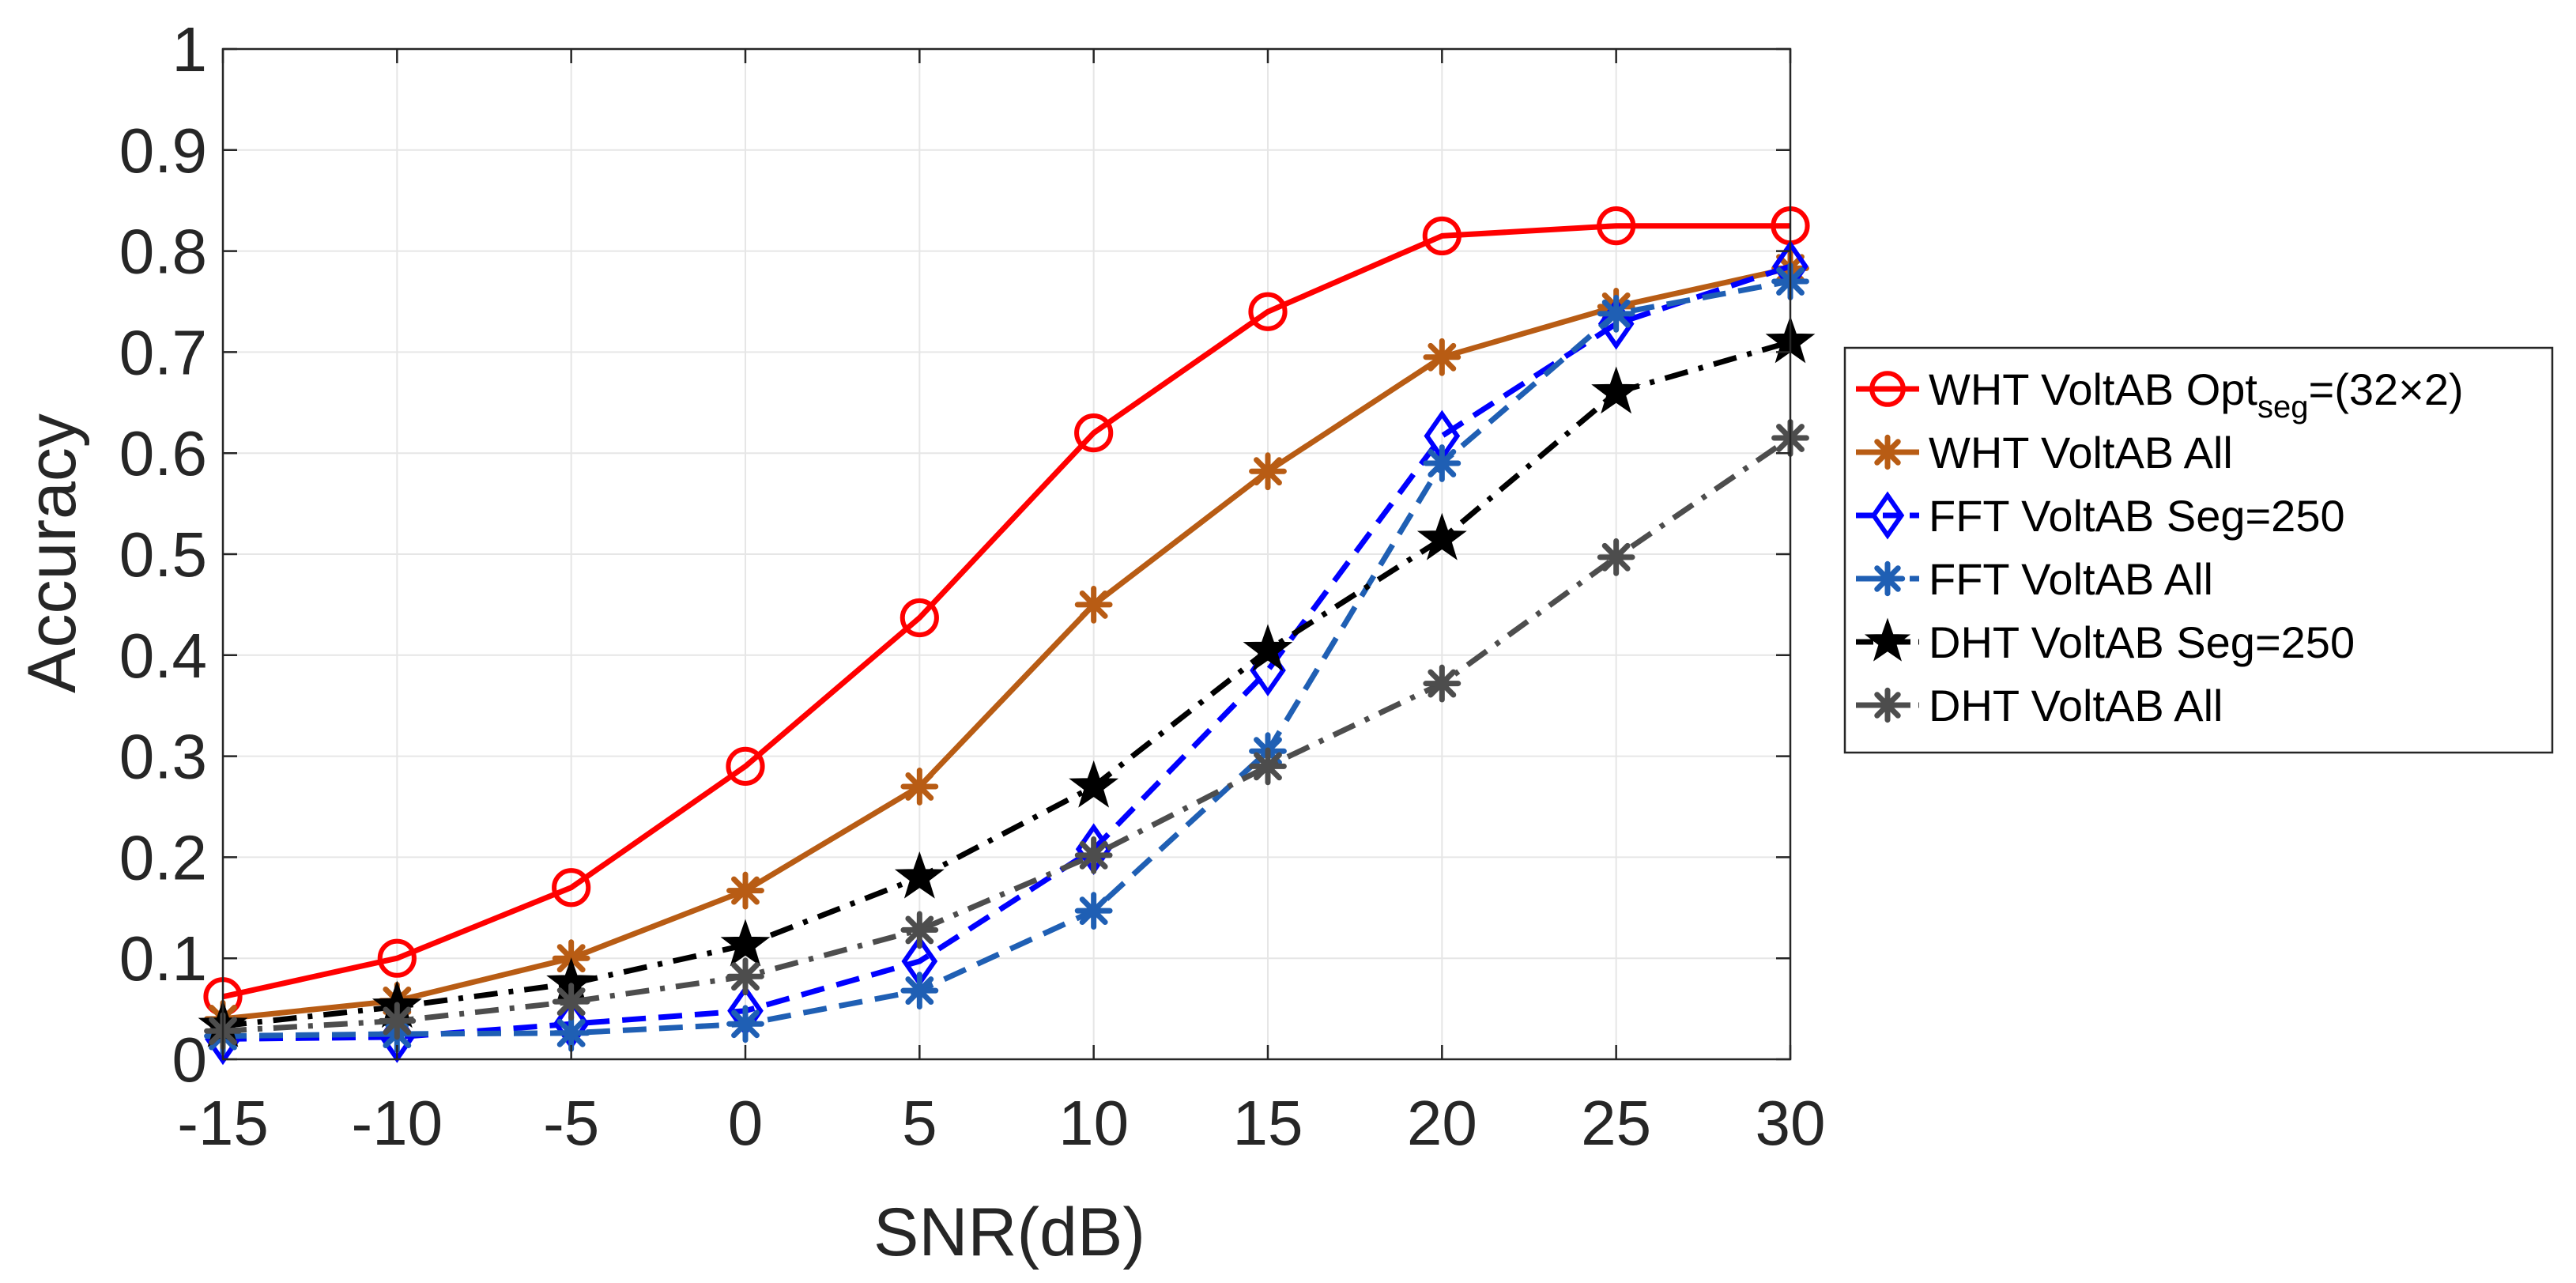 The height and width of the screenshot is (1283, 2576). Describe the element at coordinates (163, 150) in the screenshot. I see `y-tick-label: 0.9` at that location.